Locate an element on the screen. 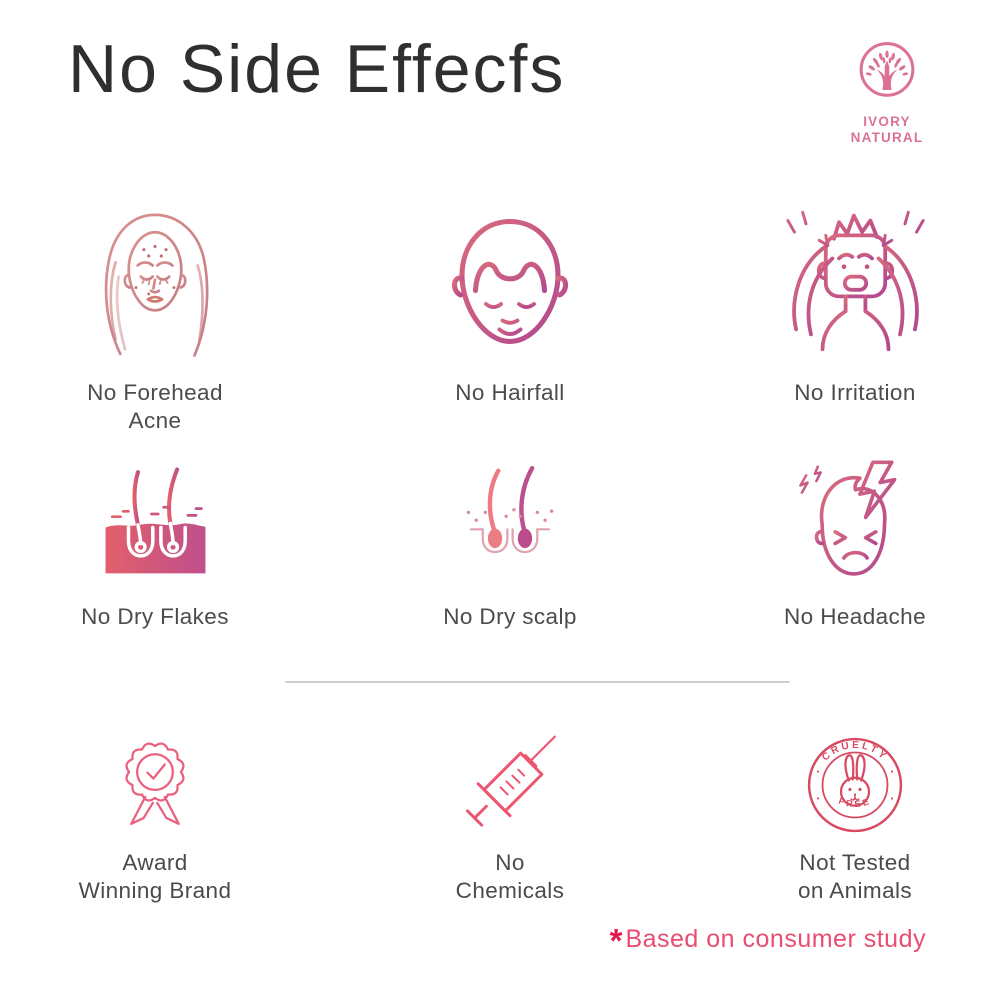 The width and height of the screenshot is (1000, 1000). footnote-text: Based on consumer study is located at coordinates (775, 939).